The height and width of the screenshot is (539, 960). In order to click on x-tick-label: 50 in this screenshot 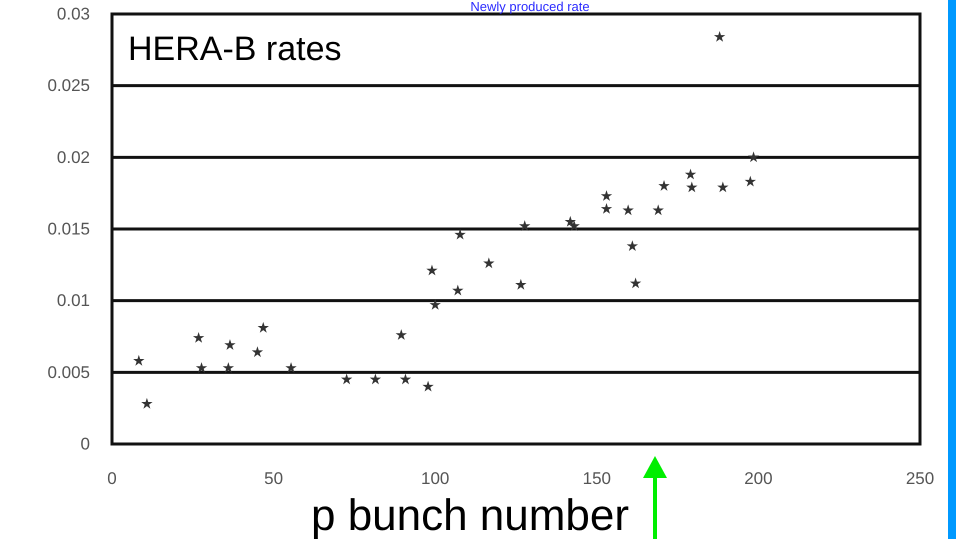, I will do `click(274, 478)`.